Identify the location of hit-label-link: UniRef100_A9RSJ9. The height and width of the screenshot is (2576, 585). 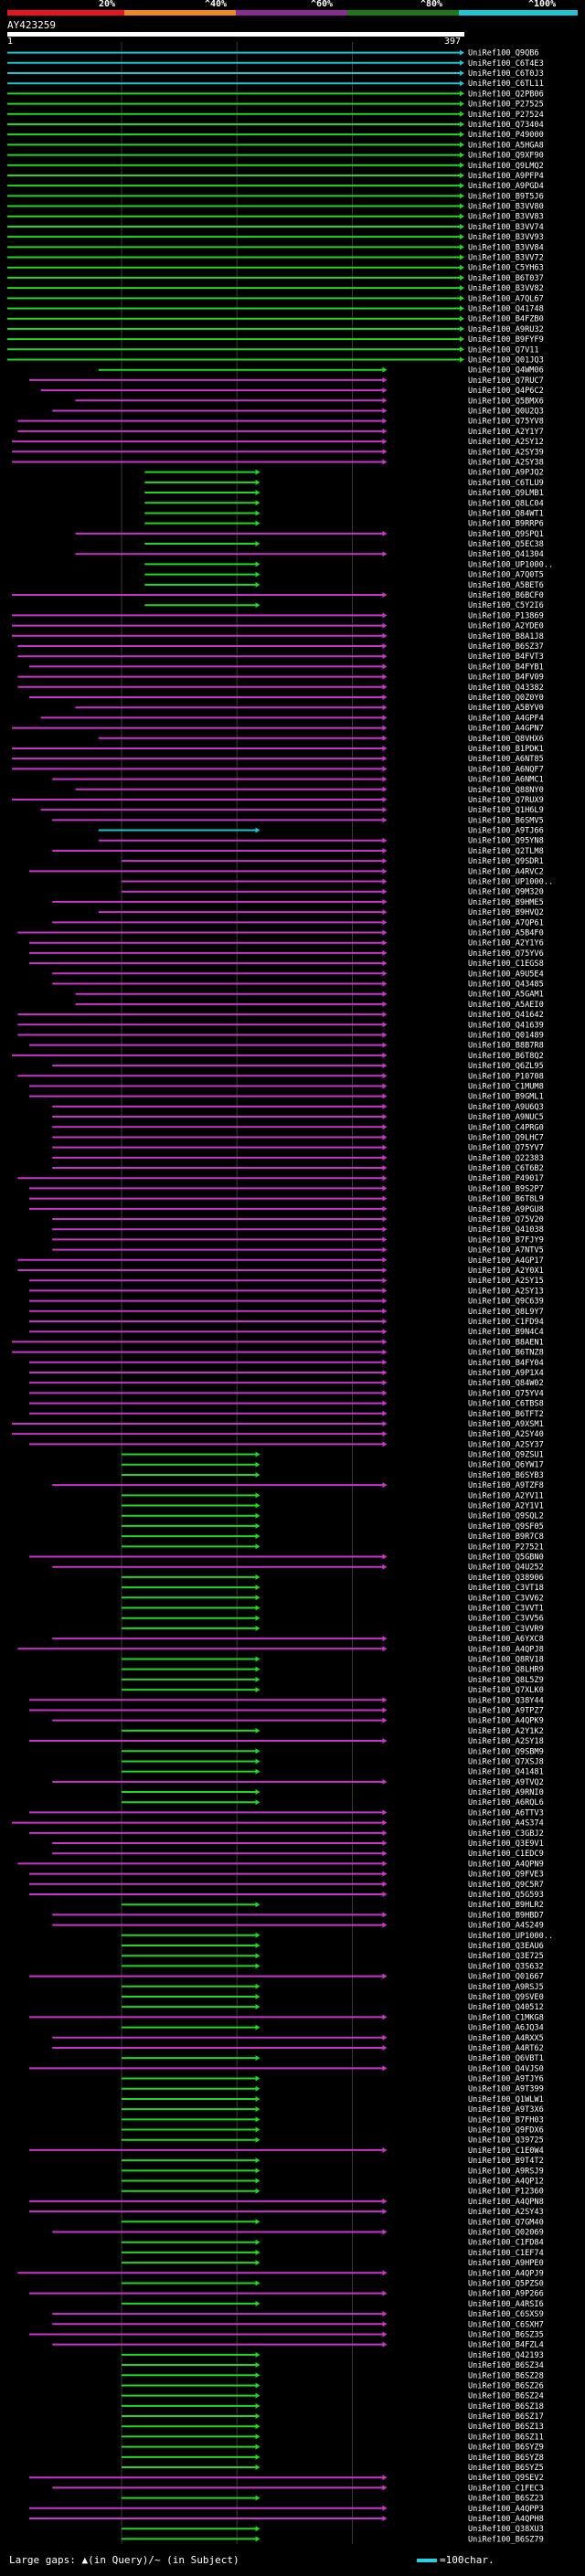
(506, 2171).